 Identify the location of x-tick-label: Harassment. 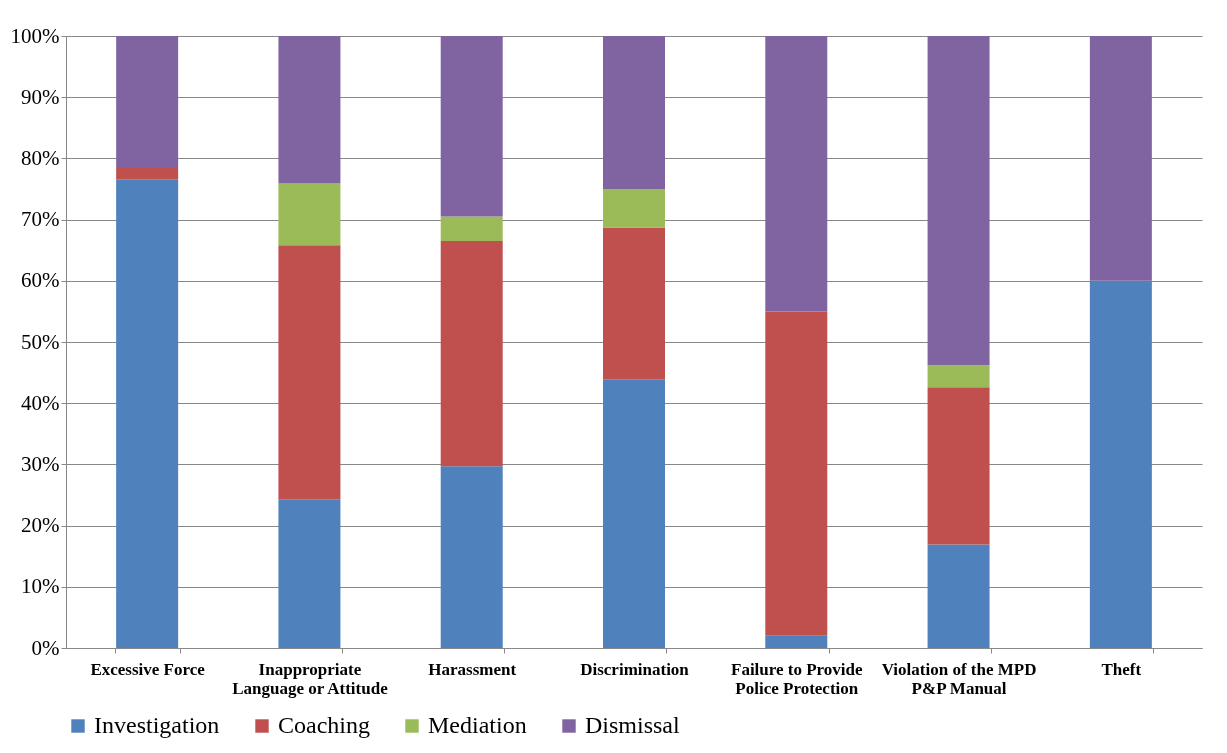
(472, 669).